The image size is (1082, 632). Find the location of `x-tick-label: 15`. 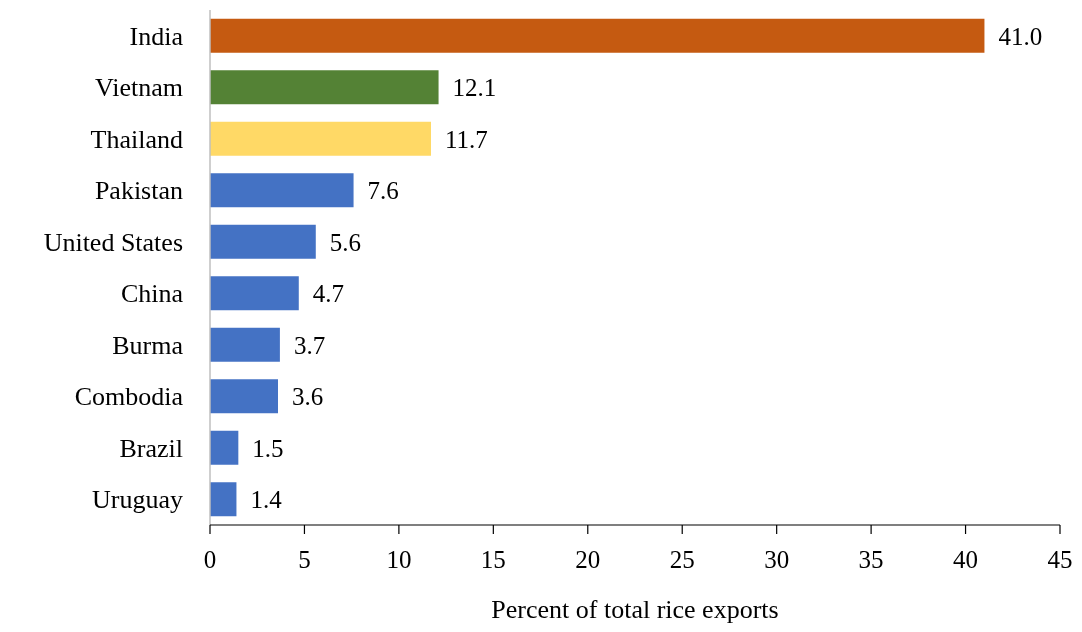

x-tick-label: 15 is located at coordinates (493, 559).